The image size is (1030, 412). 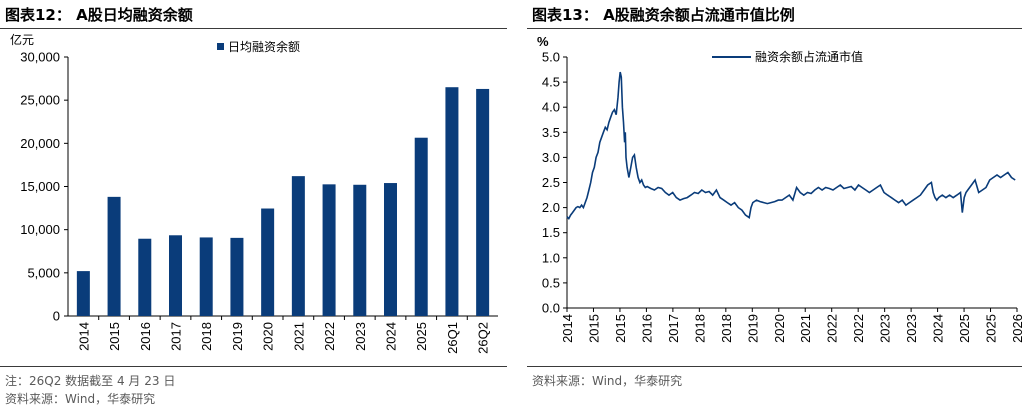 What do you see at coordinates (551, 207) in the screenshot?
I see `line-y-tick-label: 2.0` at bounding box center [551, 207].